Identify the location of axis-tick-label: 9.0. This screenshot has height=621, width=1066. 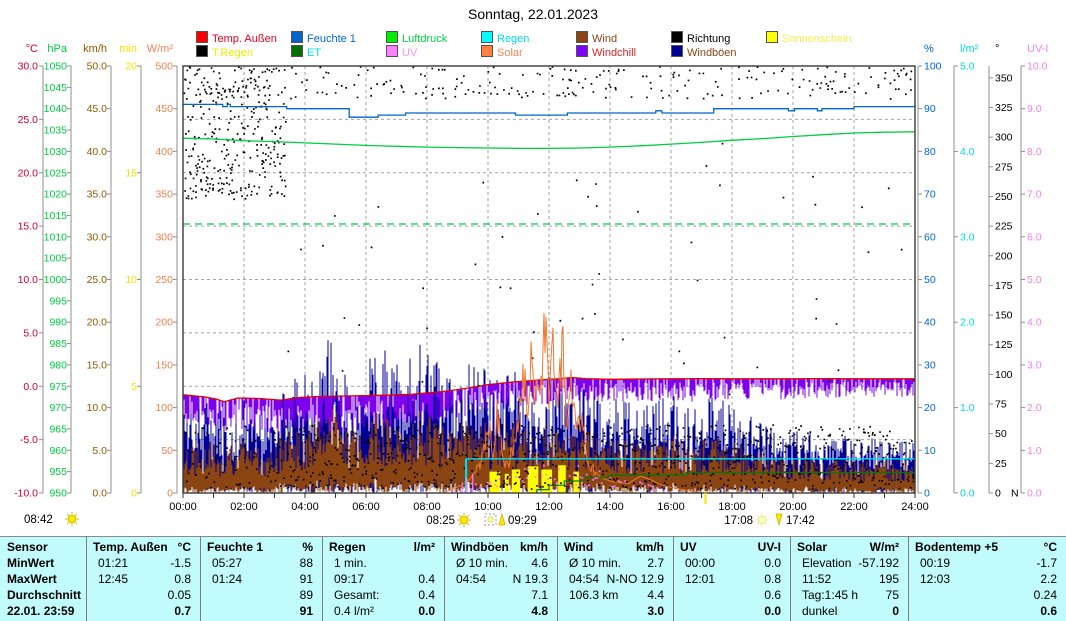
(1034, 109).